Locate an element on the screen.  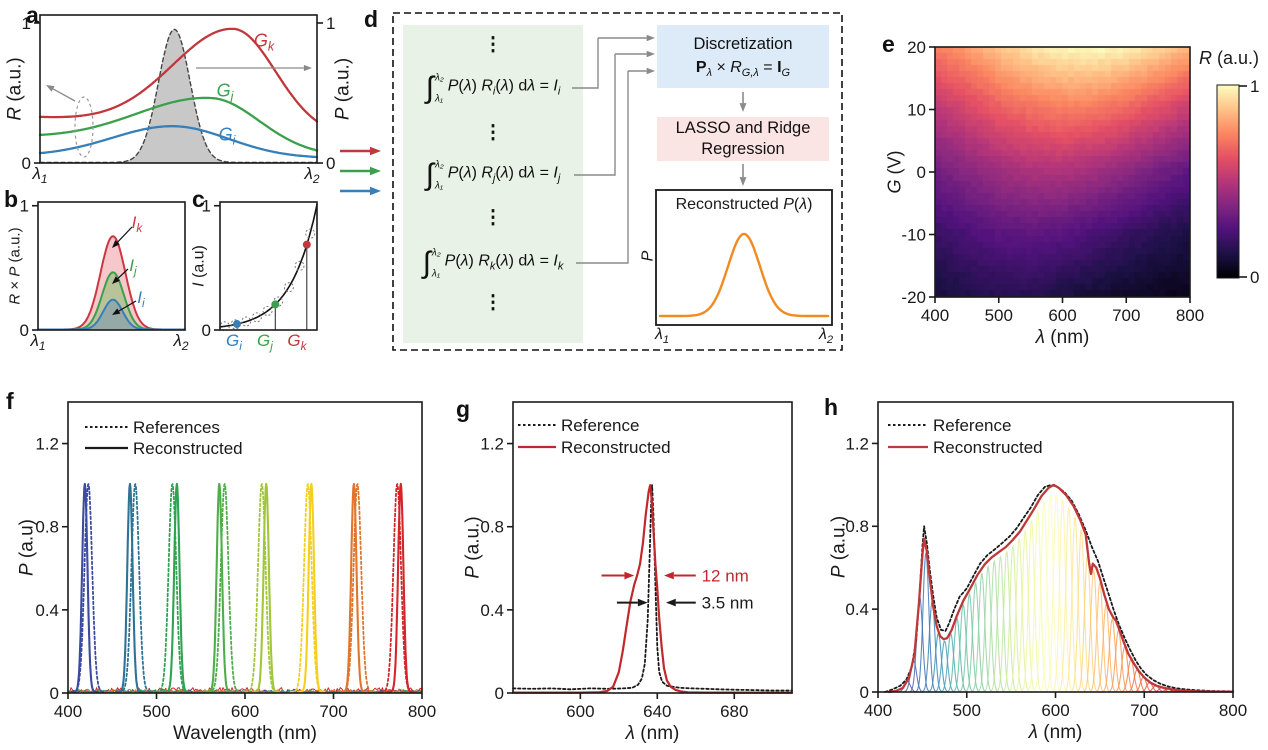
panel-label-g: g is located at coordinates (463, 409).